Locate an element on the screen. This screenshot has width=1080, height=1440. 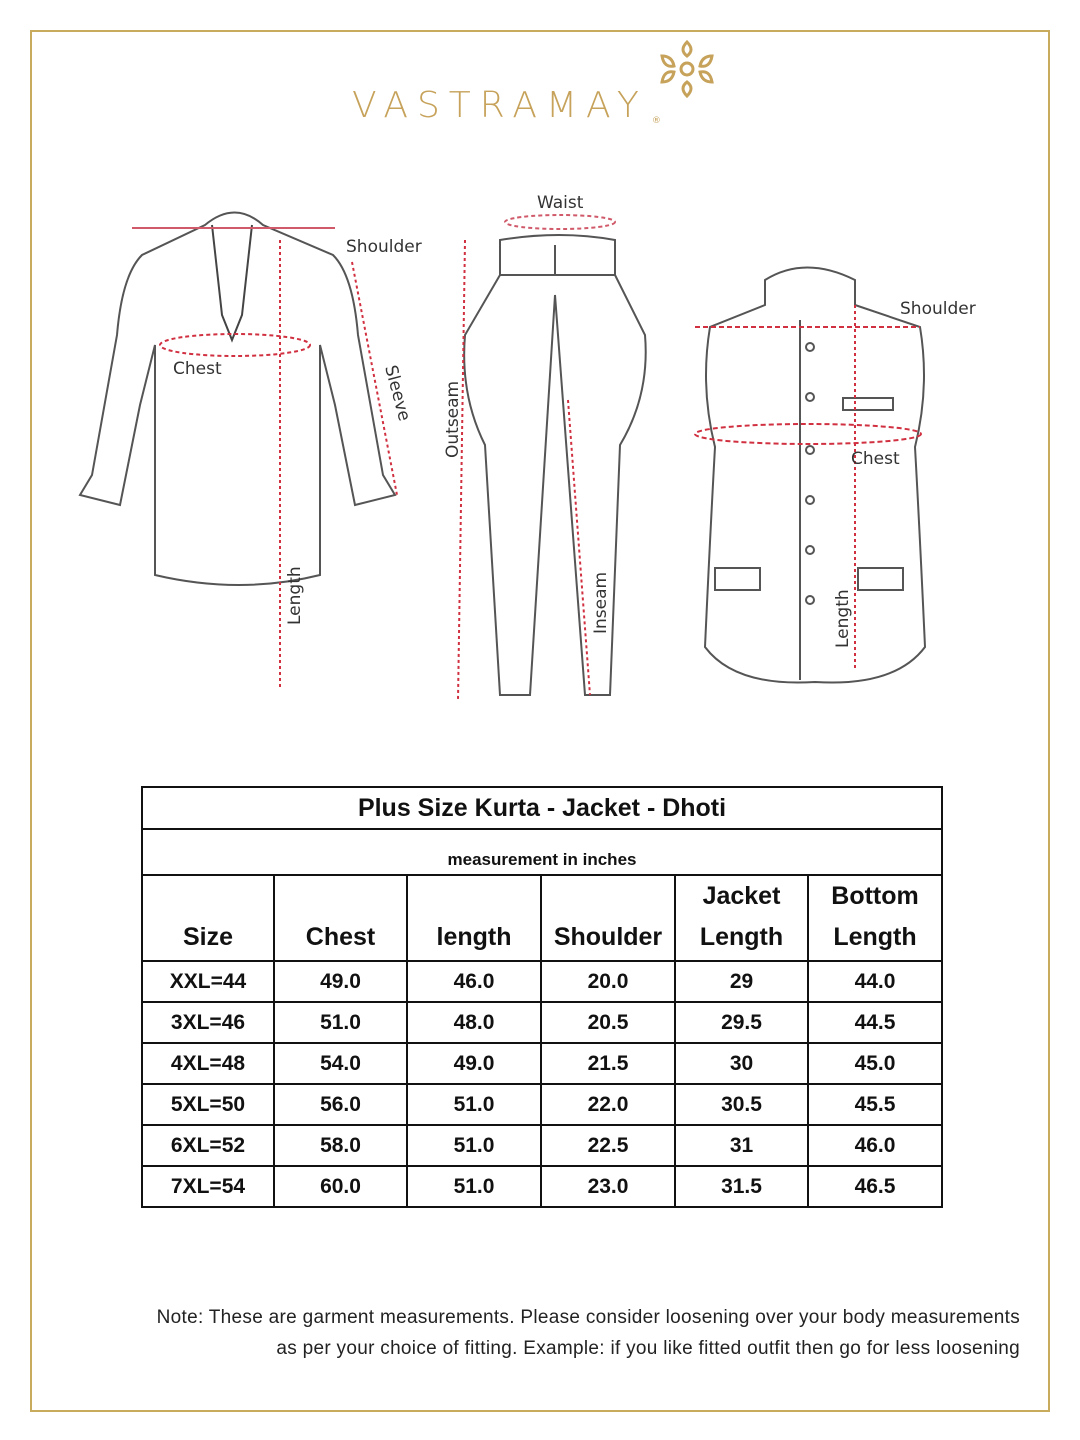
header-length: length is located at coordinates (474, 918).